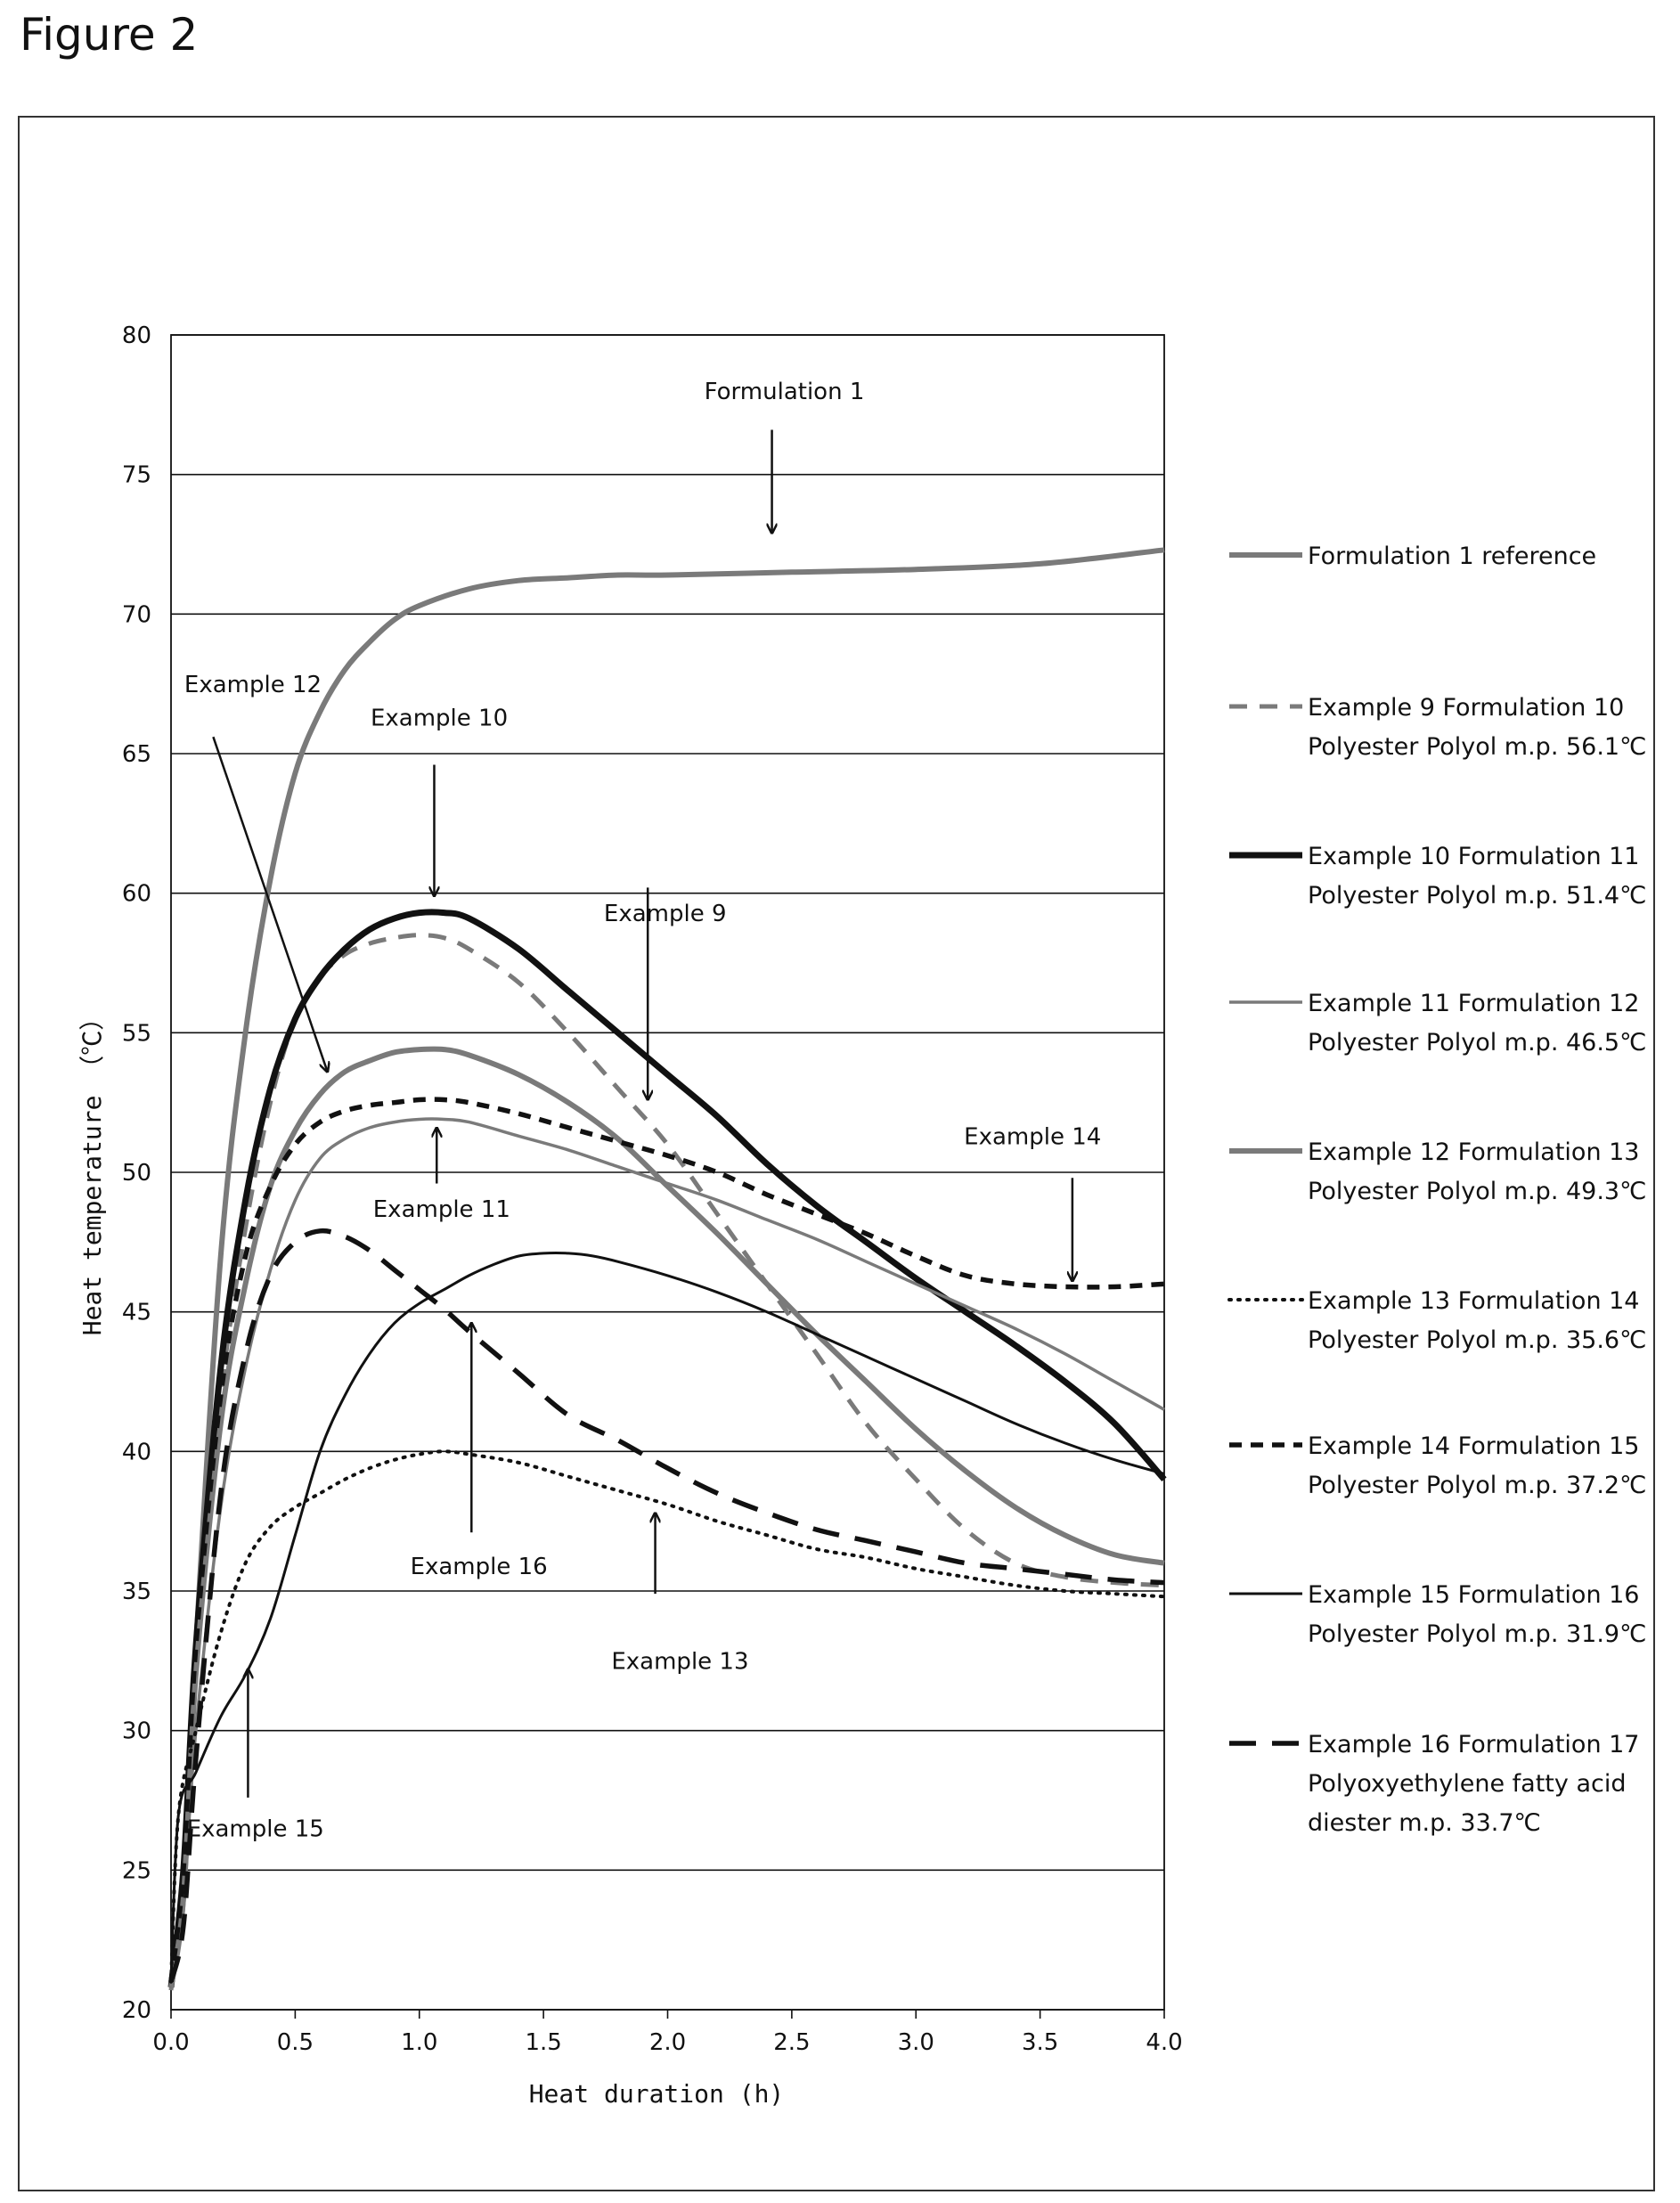 The height and width of the screenshot is (2203, 1680). Describe the element at coordinates (543, 2042) in the screenshot. I see `x-tick-label: 1.5` at that location.